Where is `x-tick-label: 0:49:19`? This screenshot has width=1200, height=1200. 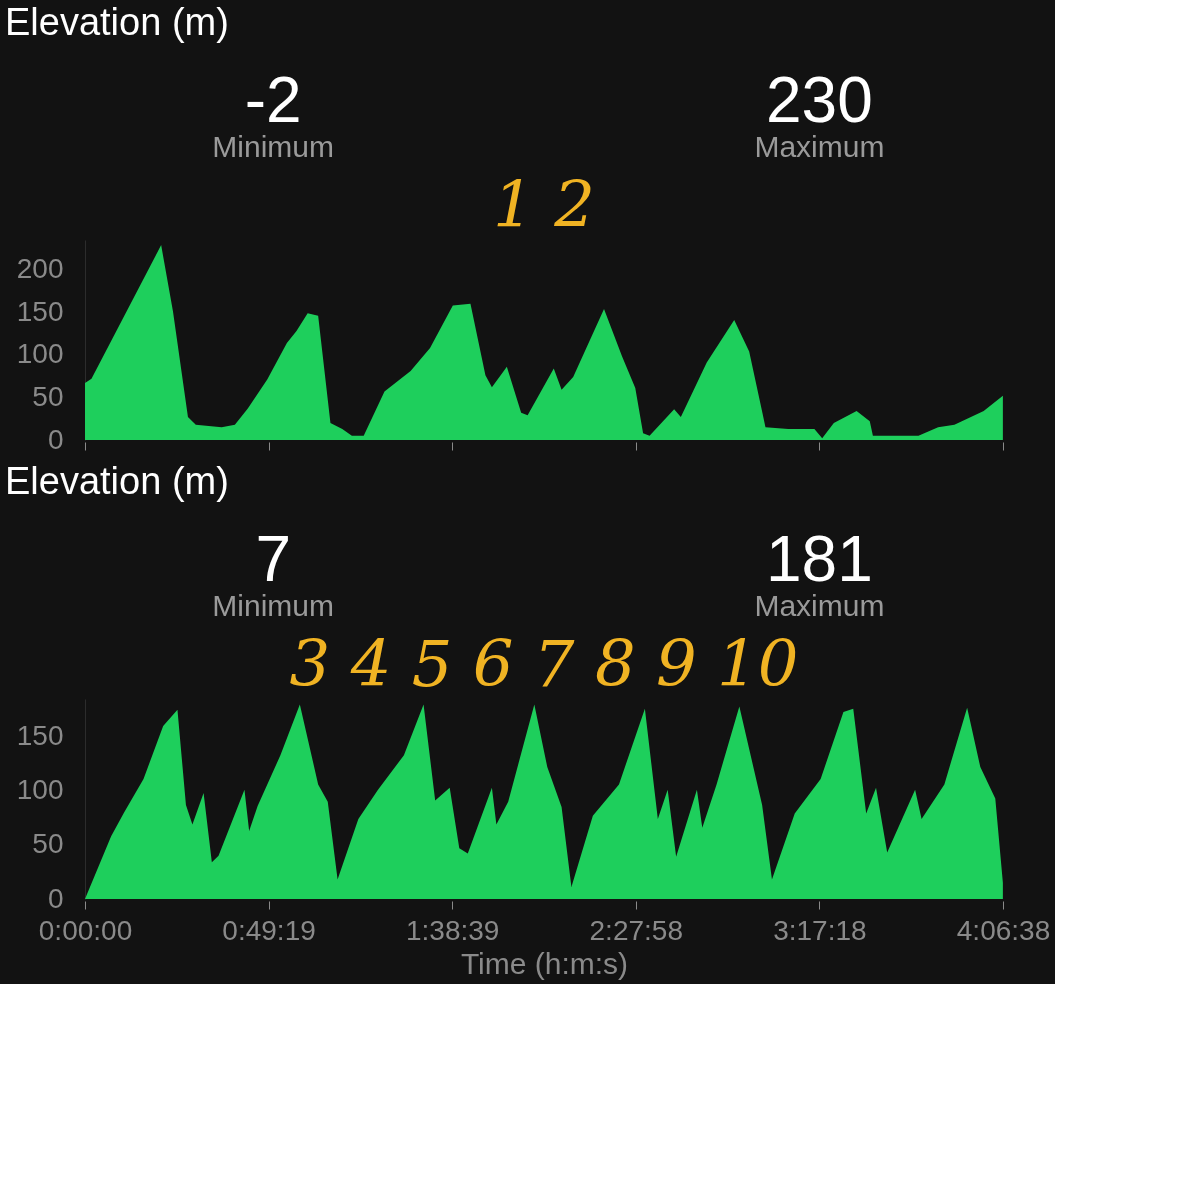 x-tick-label: 0:49:19 is located at coordinates (269, 930).